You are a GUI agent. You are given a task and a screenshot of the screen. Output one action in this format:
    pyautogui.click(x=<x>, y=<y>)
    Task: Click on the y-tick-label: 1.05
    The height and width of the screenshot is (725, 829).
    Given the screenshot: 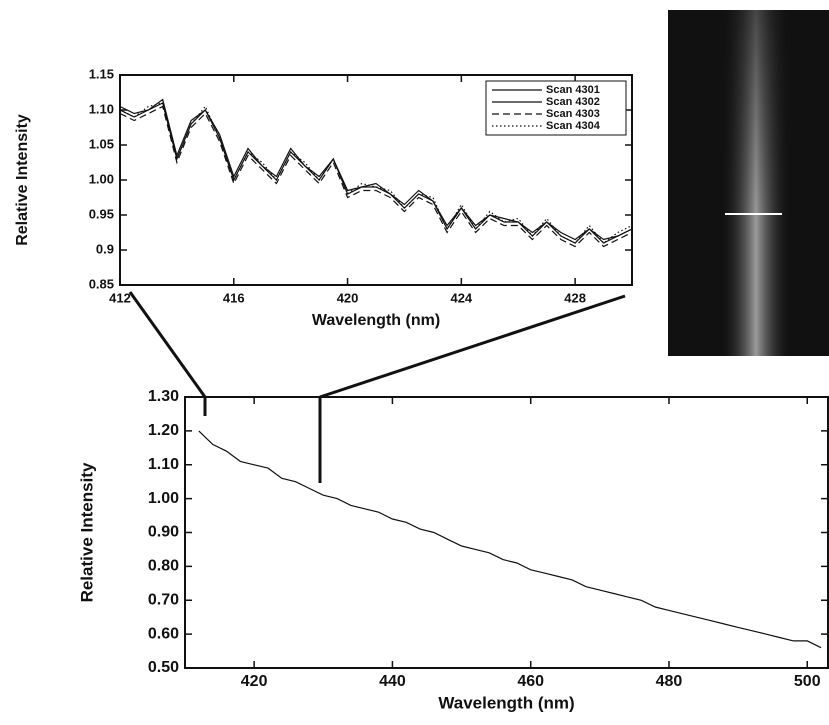 What is the action you would take?
    pyautogui.click(x=101, y=143)
    